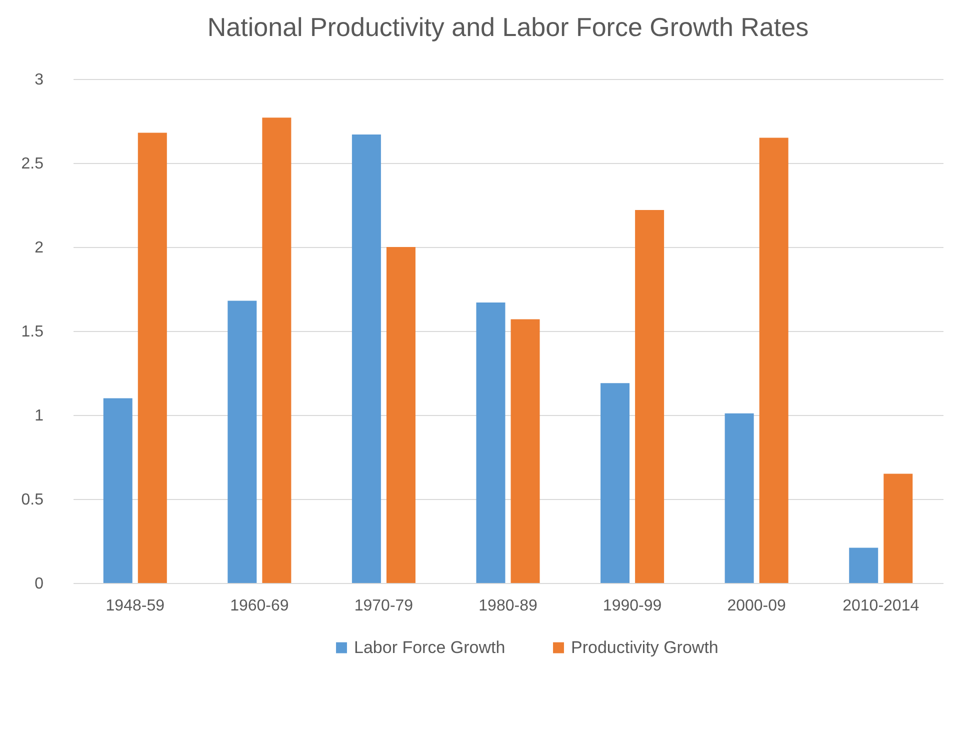 The width and height of the screenshot is (970, 729). What do you see at coordinates (39, 416) in the screenshot?
I see `y-tick-label: 1` at bounding box center [39, 416].